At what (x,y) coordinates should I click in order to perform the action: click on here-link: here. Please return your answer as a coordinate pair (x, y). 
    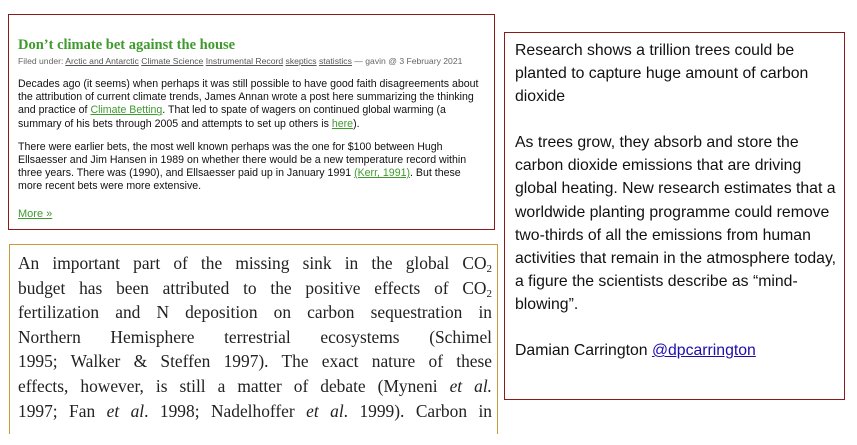
    Looking at the image, I should click on (342, 123).